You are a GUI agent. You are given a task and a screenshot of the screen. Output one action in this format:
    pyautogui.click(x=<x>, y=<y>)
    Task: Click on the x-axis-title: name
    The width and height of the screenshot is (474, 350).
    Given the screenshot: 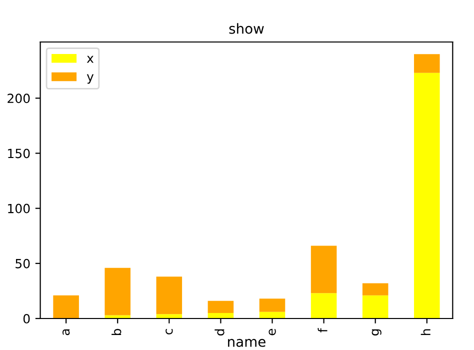 What is the action you would take?
    pyautogui.click(x=247, y=342)
    